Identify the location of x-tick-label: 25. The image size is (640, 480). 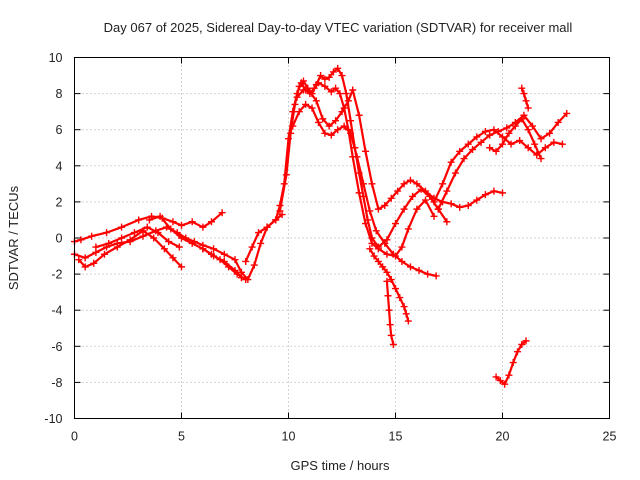
(610, 437).